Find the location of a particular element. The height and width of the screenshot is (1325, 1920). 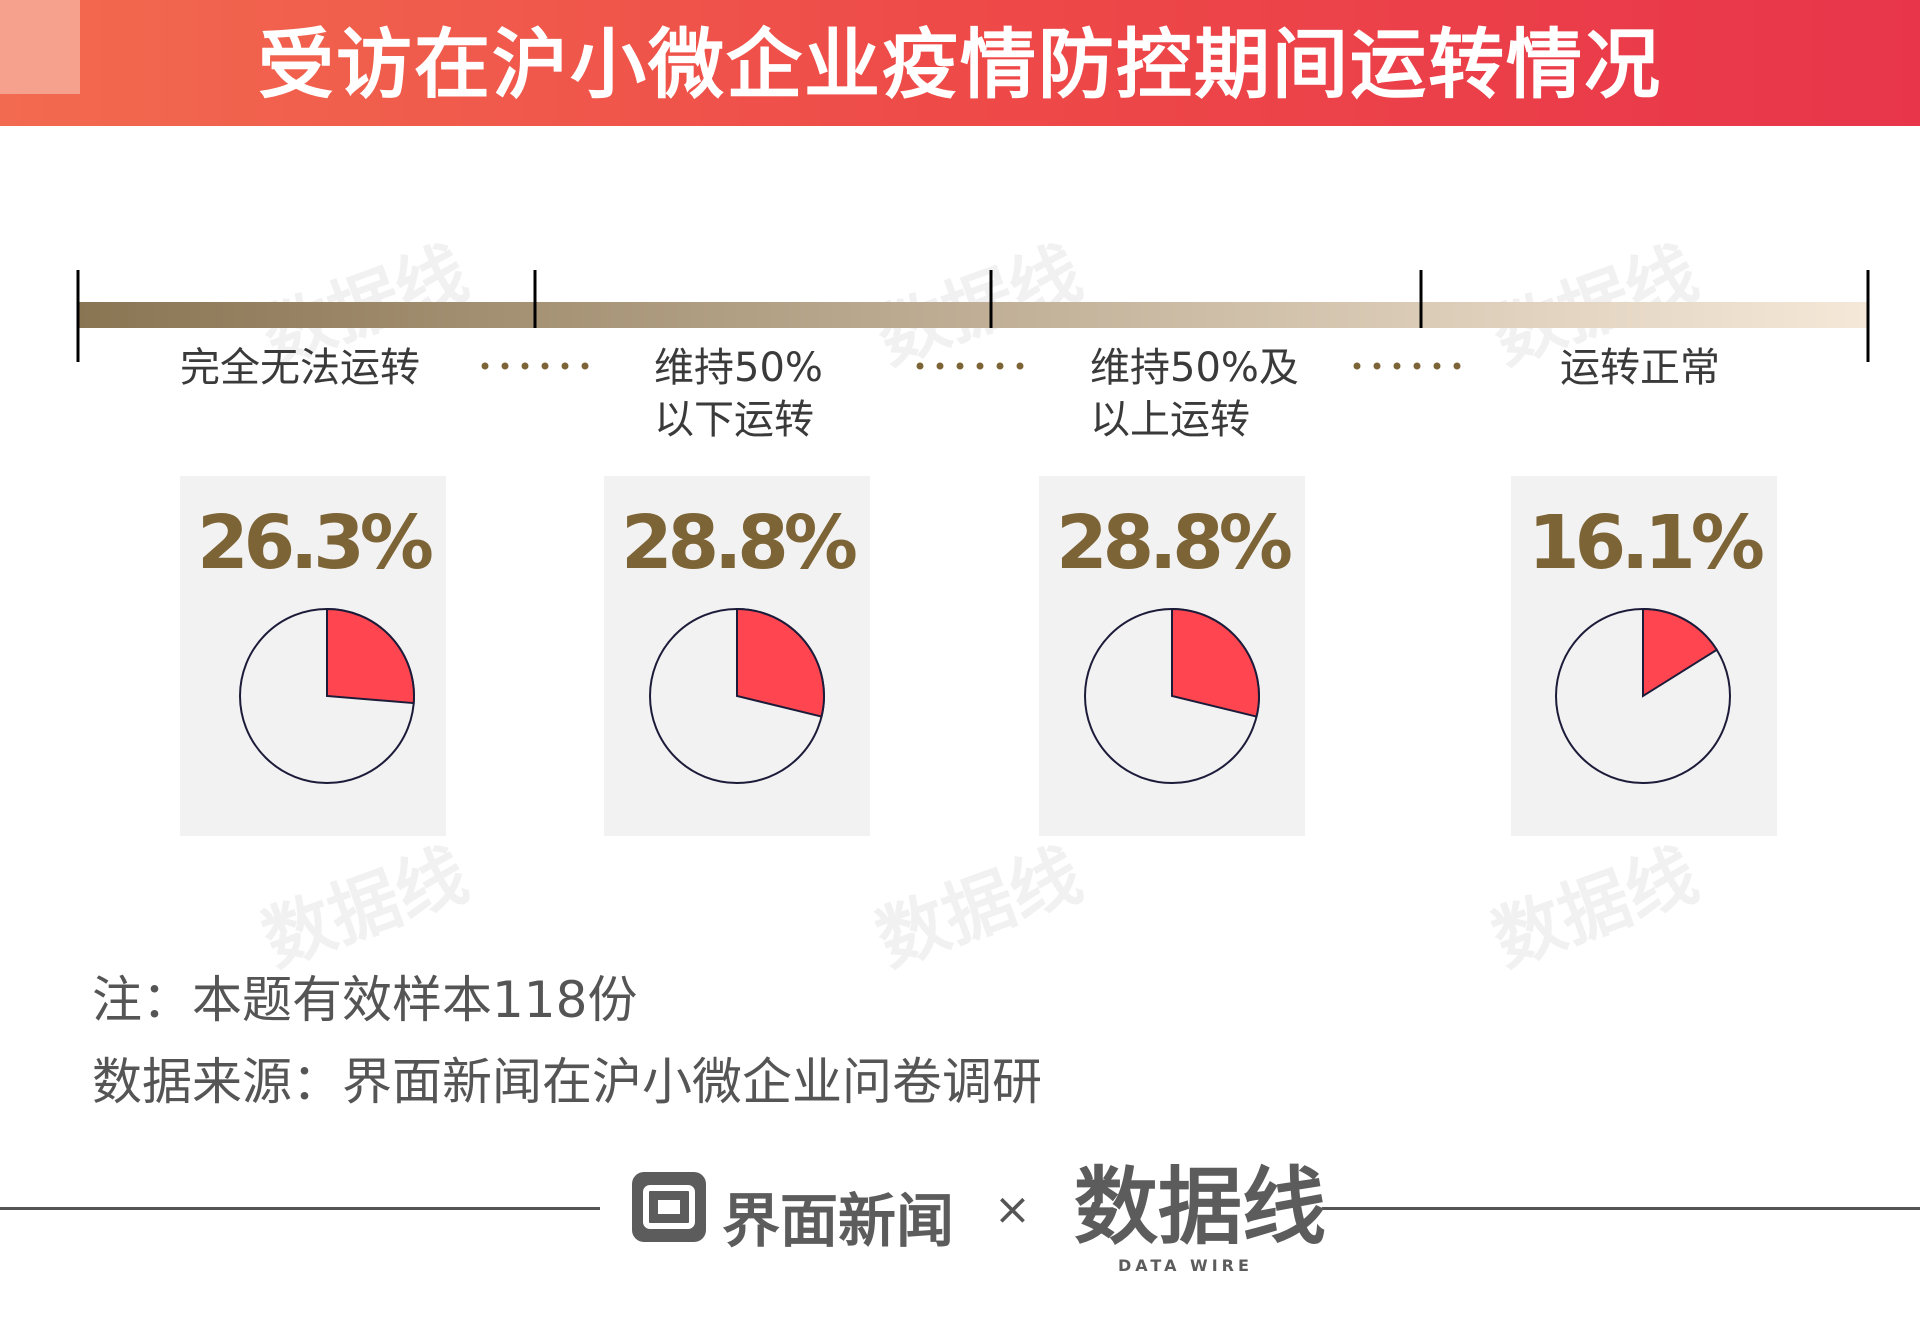

value-label-1: 28.8% is located at coordinates (739, 543).